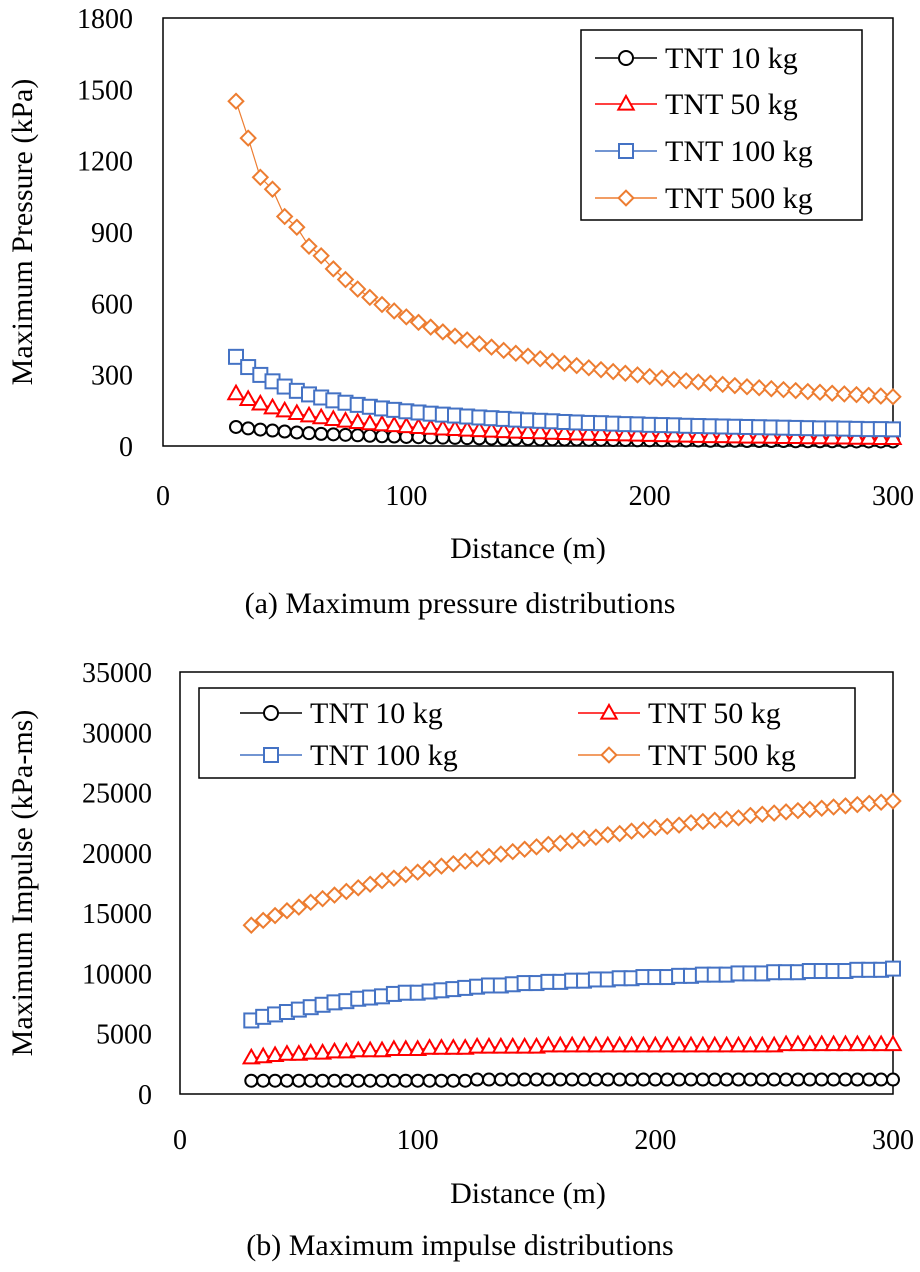 The image size is (920, 1272). What do you see at coordinates (112, 233) in the screenshot?
I see `y-tick-label: 900` at bounding box center [112, 233].